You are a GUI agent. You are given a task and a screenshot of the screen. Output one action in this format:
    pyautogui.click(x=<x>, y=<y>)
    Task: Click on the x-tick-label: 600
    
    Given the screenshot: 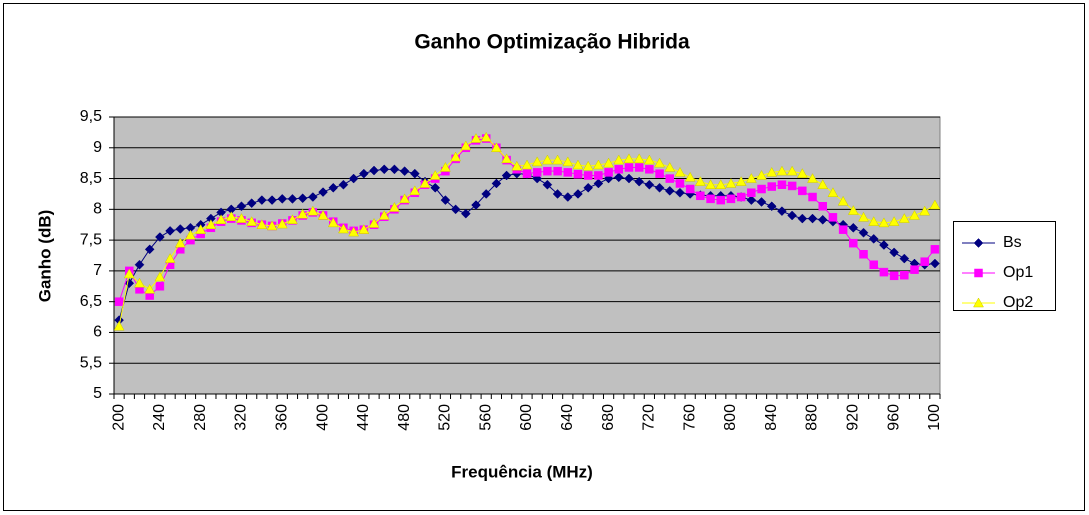 What is the action you would take?
    pyautogui.click(x=526, y=417)
    